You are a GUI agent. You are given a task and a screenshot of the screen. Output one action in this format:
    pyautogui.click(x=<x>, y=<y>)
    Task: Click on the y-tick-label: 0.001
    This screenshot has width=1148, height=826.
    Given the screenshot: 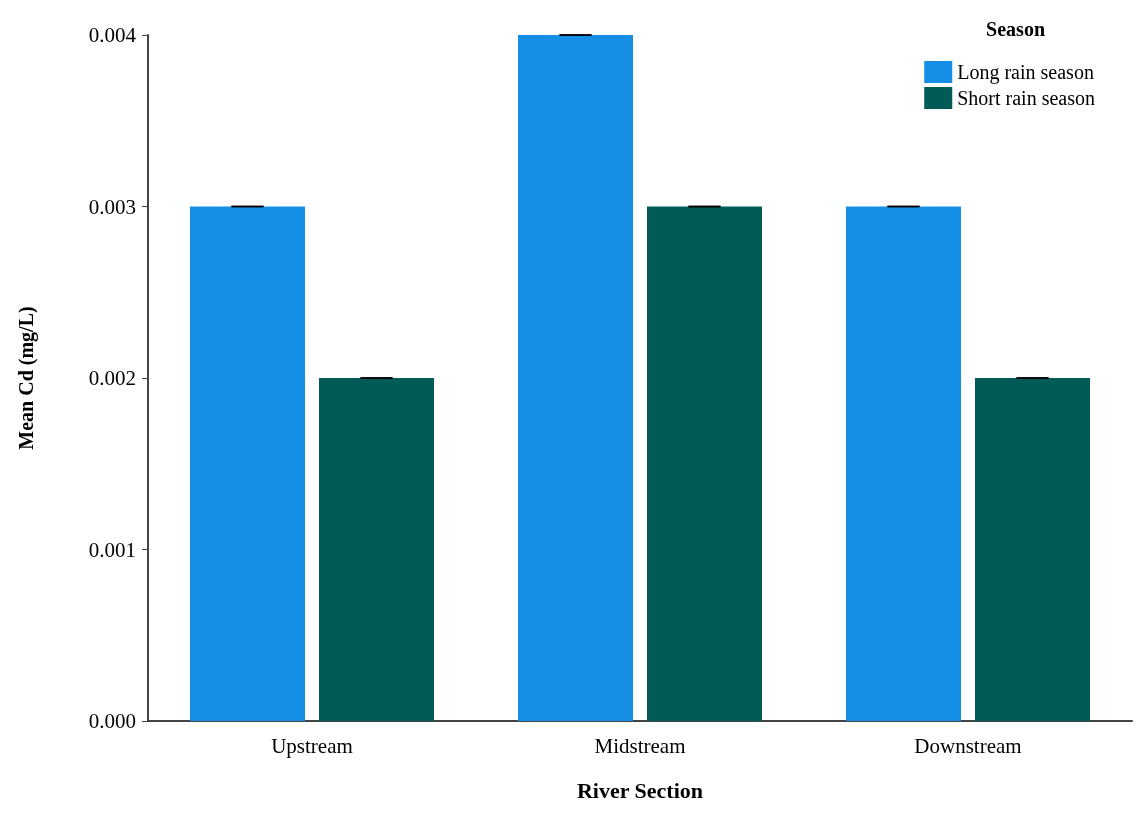 What is the action you would take?
    pyautogui.click(x=112, y=549)
    